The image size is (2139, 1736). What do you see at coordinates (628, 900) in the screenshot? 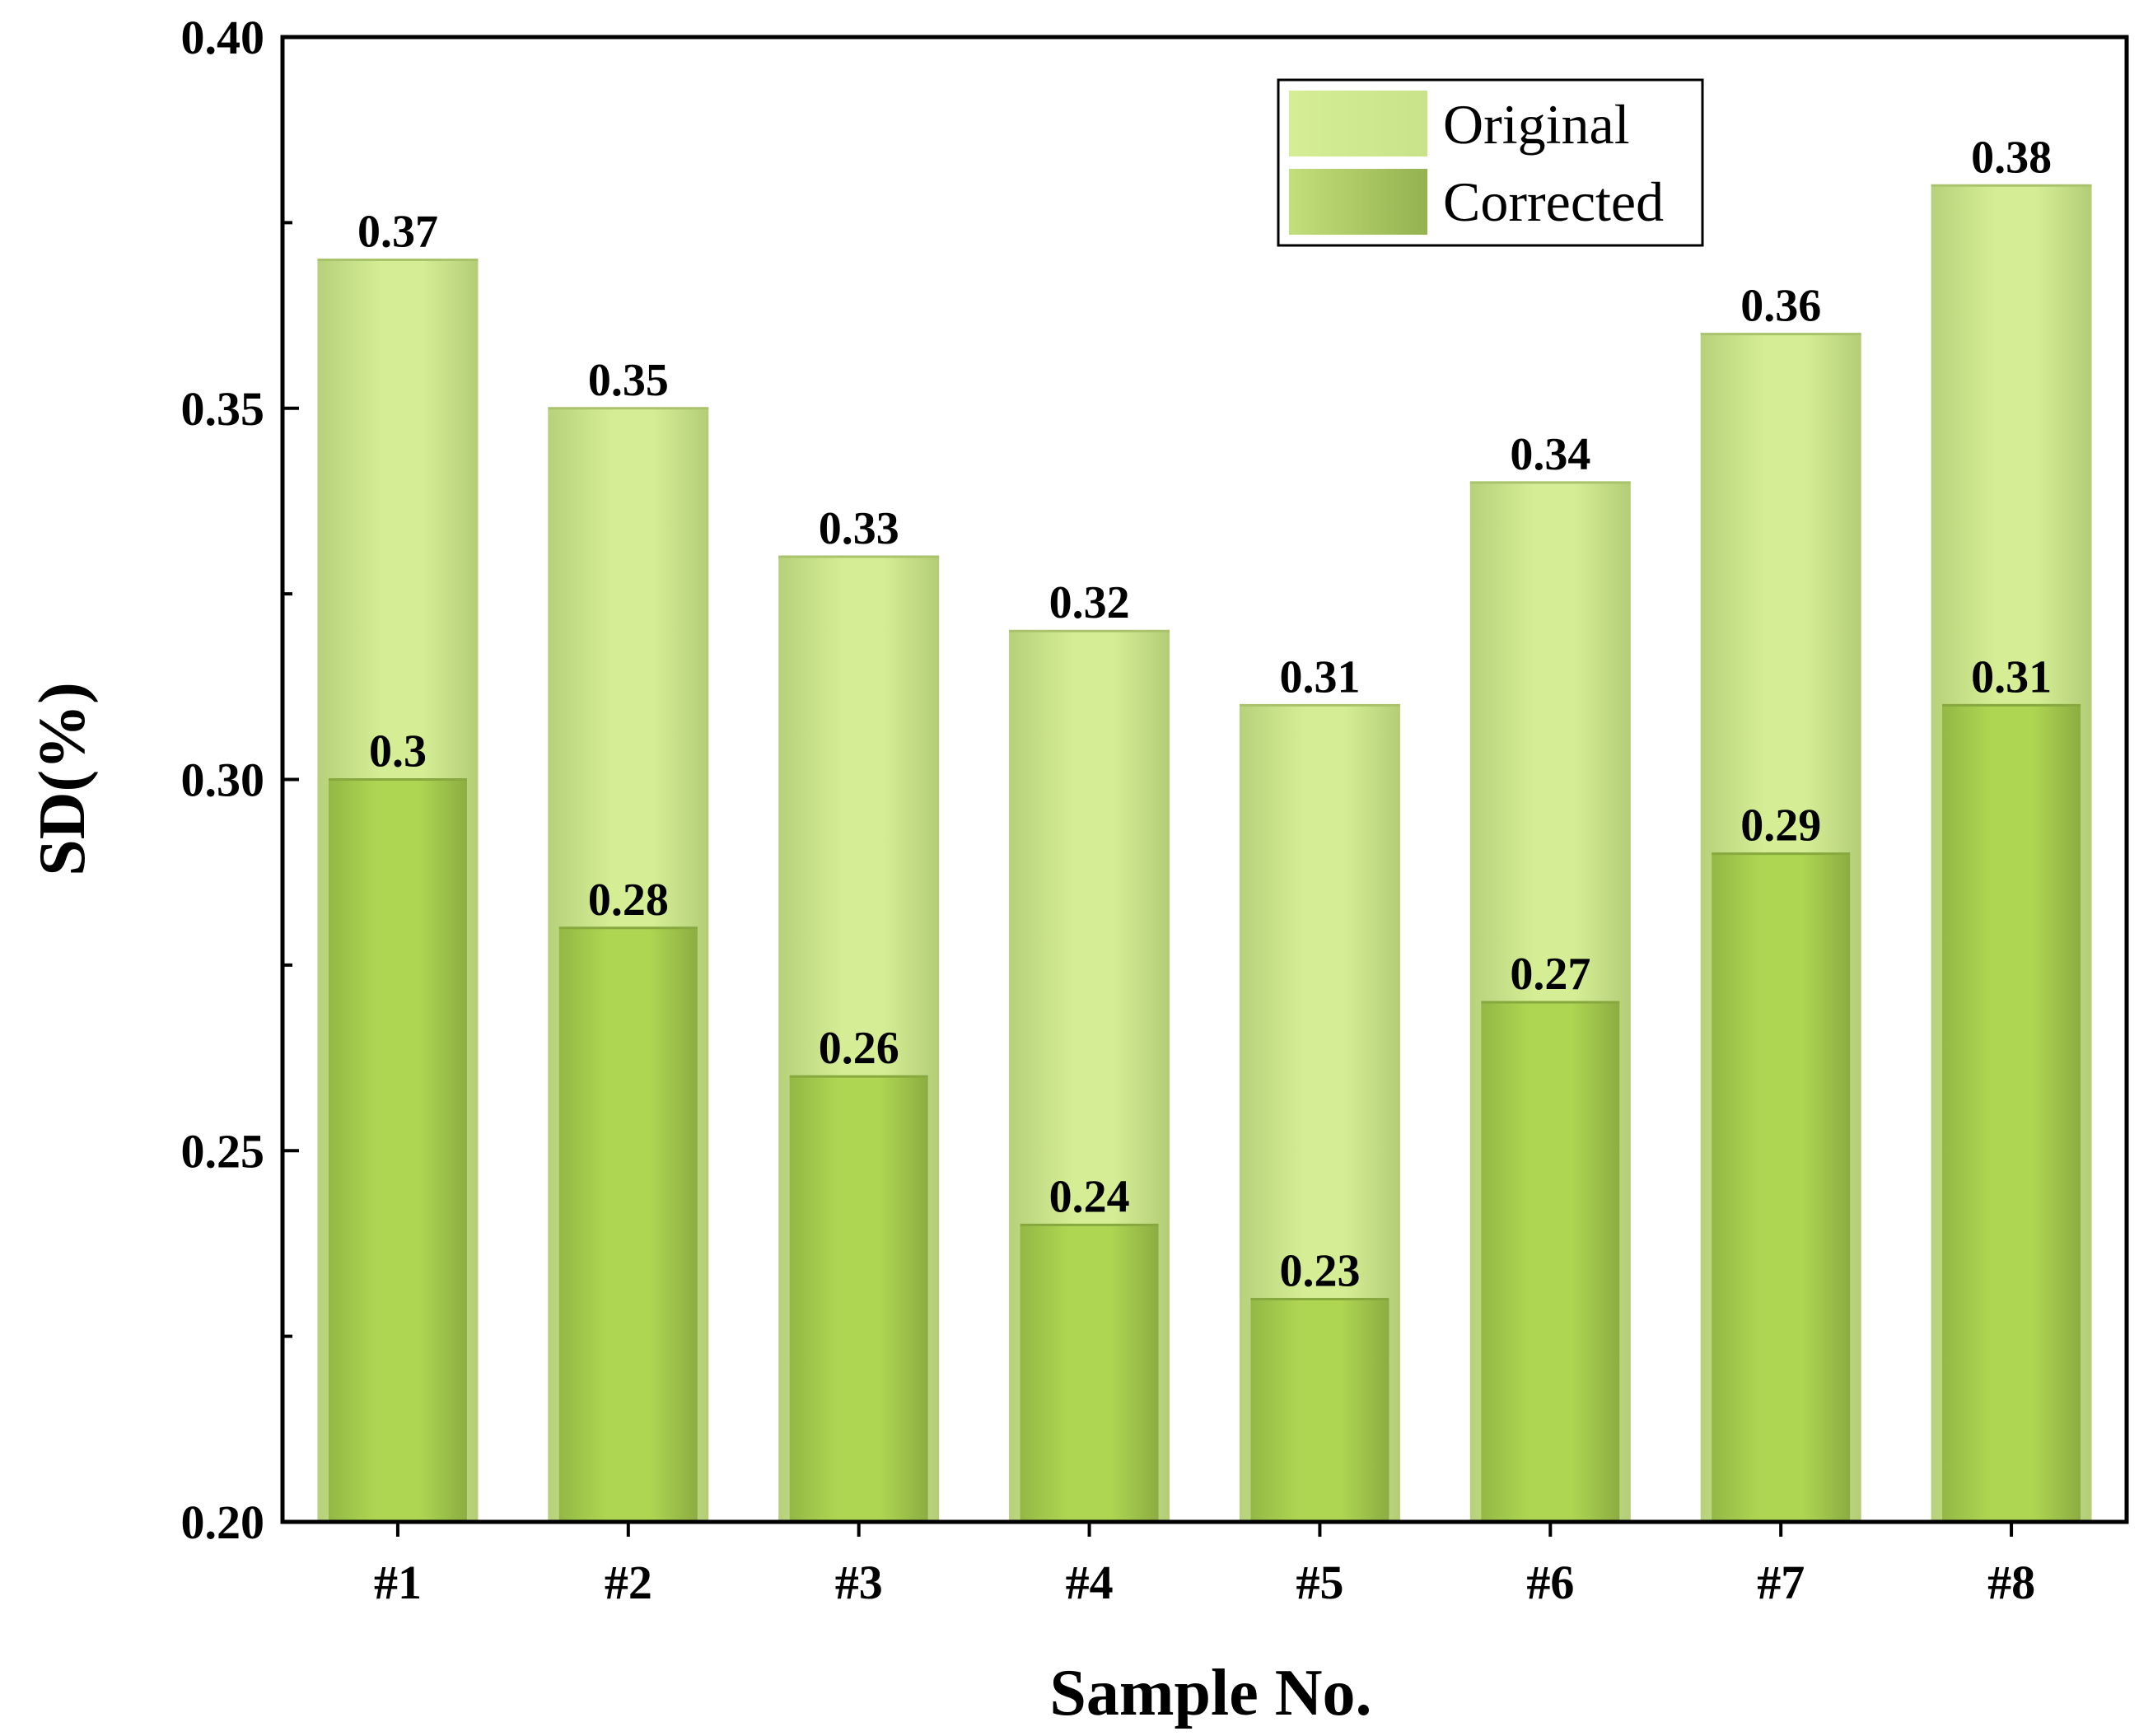
I see `data-label-corrected: 0.28` at bounding box center [628, 900].